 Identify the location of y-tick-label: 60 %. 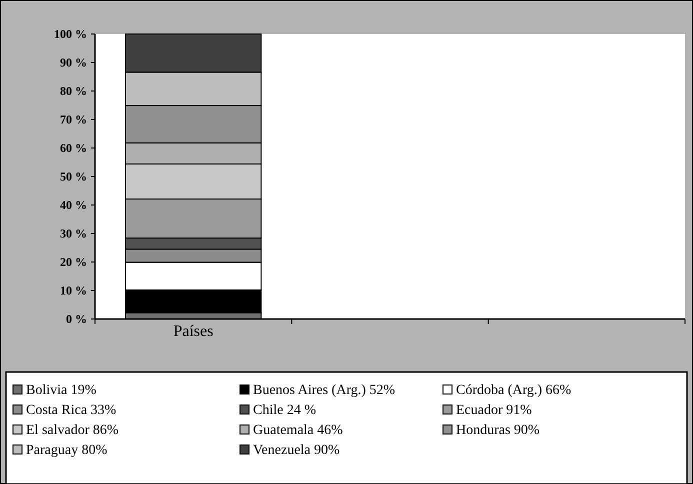
(73, 148).